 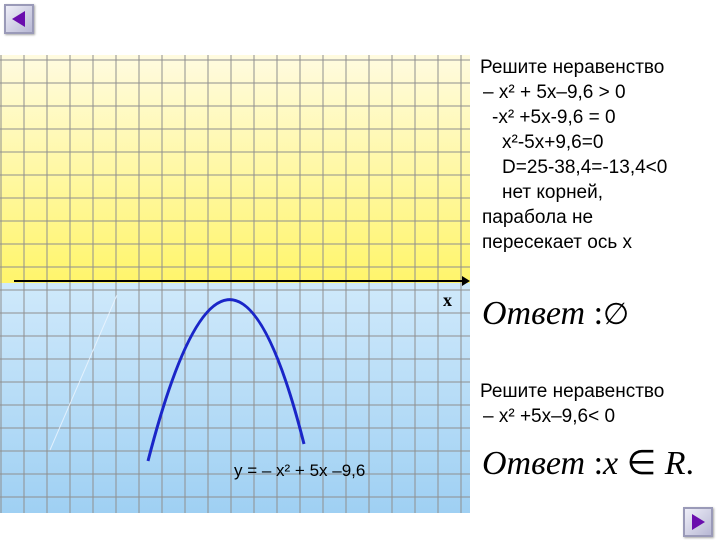 What do you see at coordinates (534, 463) in the screenshot?
I see `answer-2-word: Ответ` at bounding box center [534, 463].